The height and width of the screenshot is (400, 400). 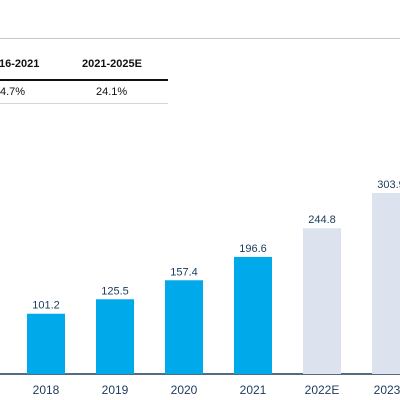 I want to click on data-label: 303.9, so click(x=388, y=185).